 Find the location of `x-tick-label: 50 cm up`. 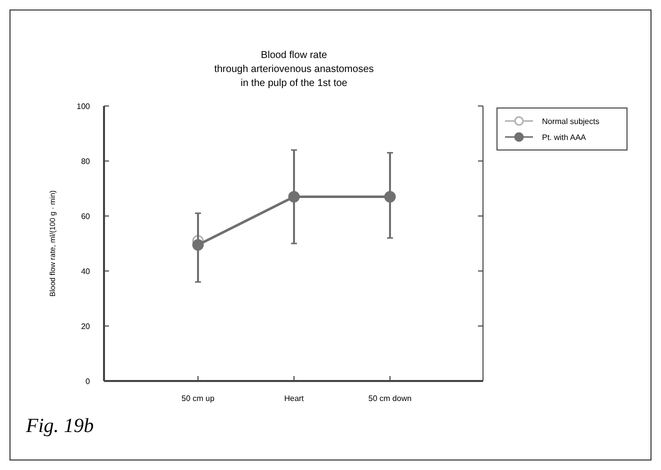

x-tick-label: 50 cm up is located at coordinates (199, 398).